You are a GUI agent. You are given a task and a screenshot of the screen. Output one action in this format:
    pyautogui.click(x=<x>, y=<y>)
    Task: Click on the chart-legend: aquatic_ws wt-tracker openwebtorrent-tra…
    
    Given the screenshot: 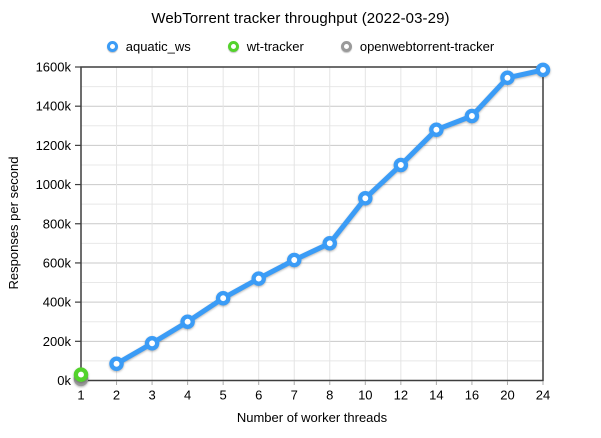 What is the action you would take?
    pyautogui.click(x=300, y=46)
    